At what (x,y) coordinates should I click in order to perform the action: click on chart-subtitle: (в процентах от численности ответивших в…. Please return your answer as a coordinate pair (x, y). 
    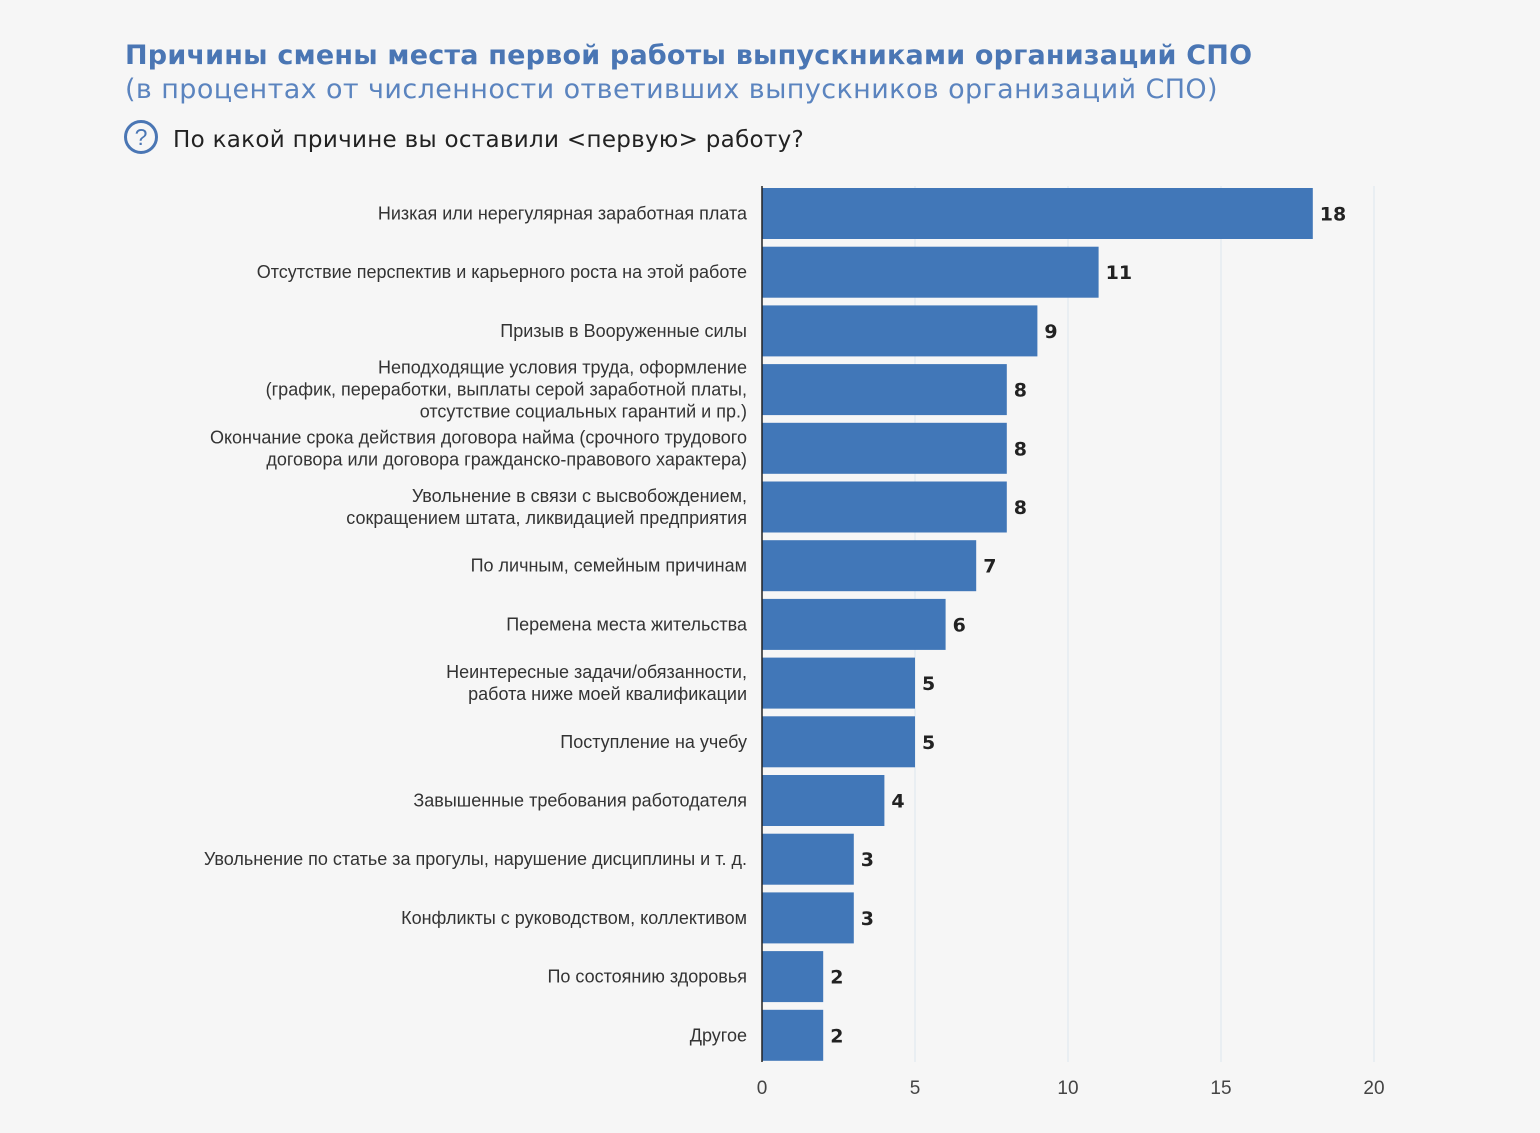
    Looking at the image, I should click on (671, 89).